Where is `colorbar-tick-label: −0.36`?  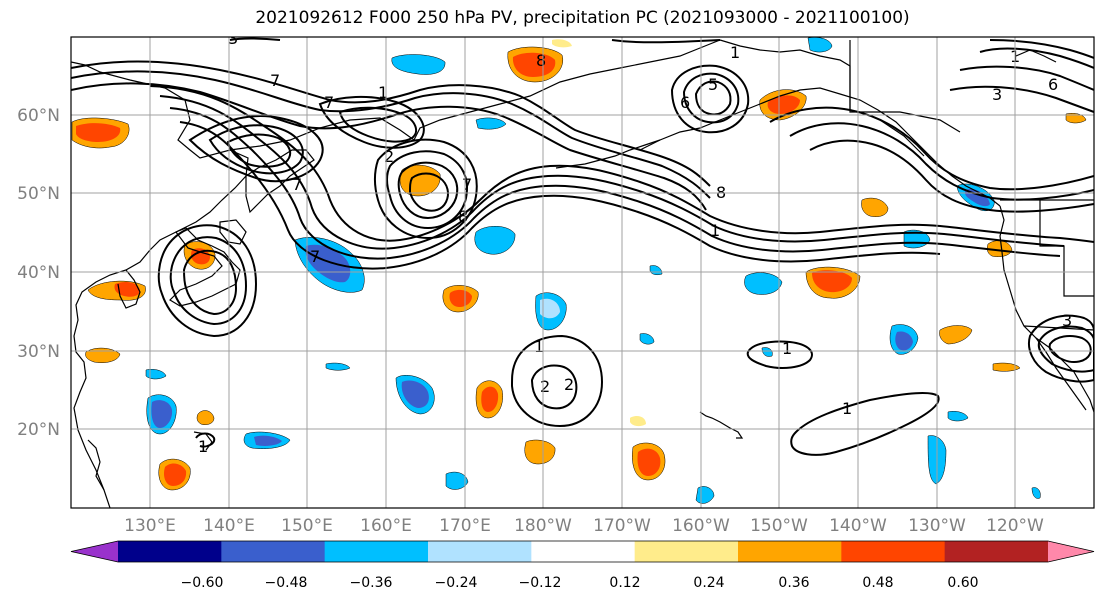
colorbar-tick-label: −0.36 is located at coordinates (371, 583).